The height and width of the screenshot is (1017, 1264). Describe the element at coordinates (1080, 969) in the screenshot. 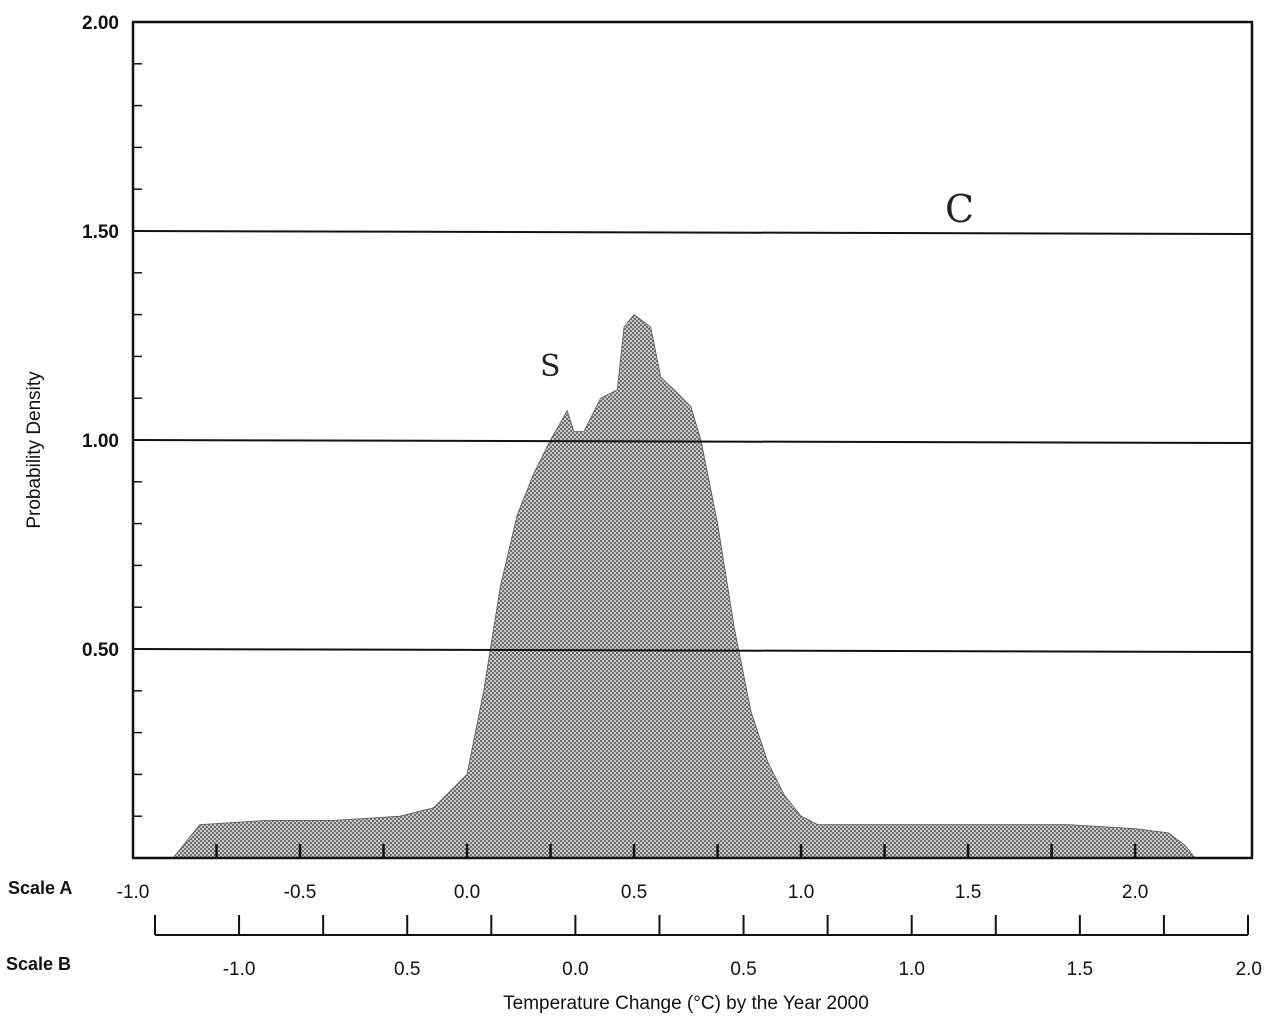

I see `scale-b-tick-label: 1.5` at that location.